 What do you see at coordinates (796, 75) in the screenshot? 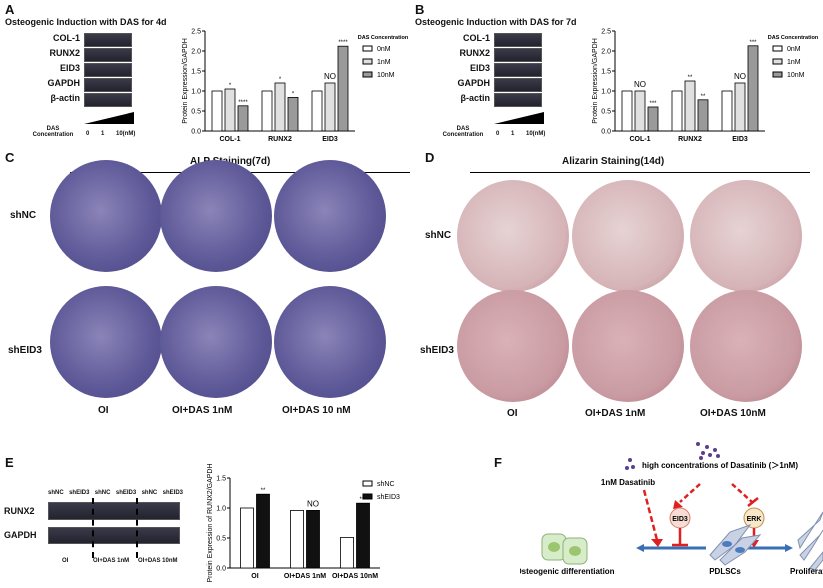
I see `legend-label: 10nM` at bounding box center [796, 75].